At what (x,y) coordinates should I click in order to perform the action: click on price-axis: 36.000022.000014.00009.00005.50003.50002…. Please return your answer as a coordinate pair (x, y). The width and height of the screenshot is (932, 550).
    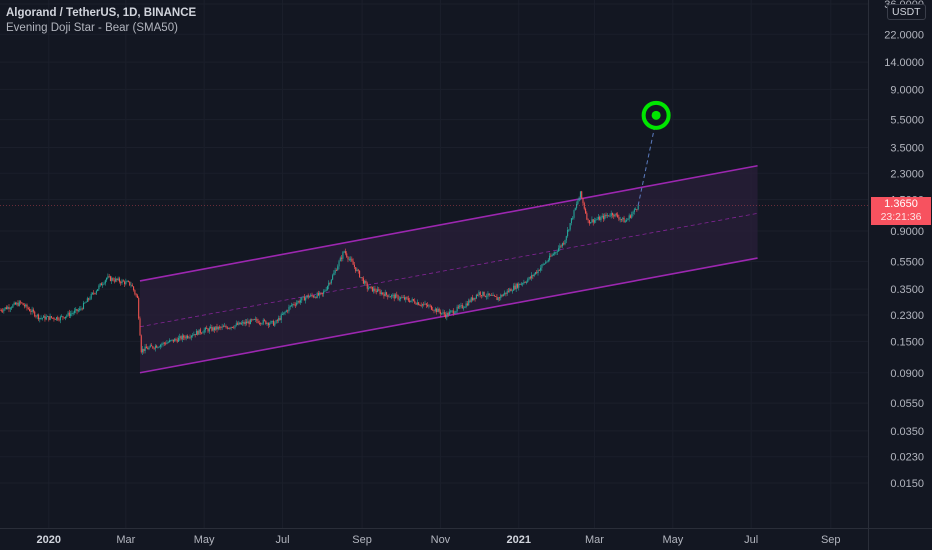
    Looking at the image, I should click on (900, 275).